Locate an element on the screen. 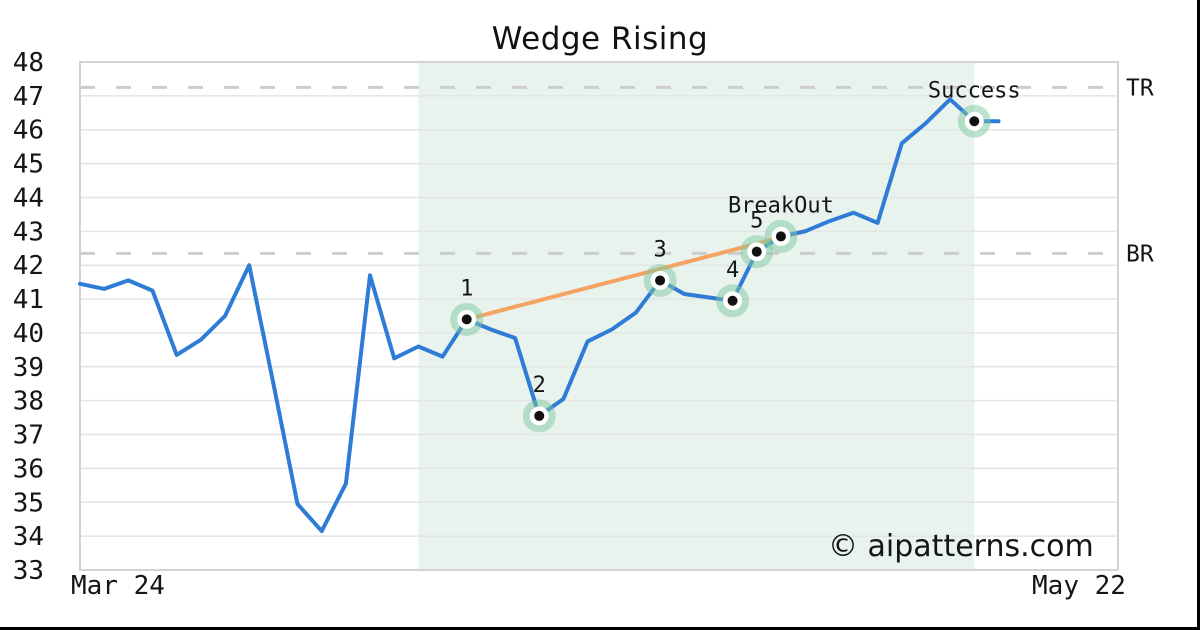 This screenshot has width=1200, height=630. annotation-4: 4 is located at coordinates (732, 270).